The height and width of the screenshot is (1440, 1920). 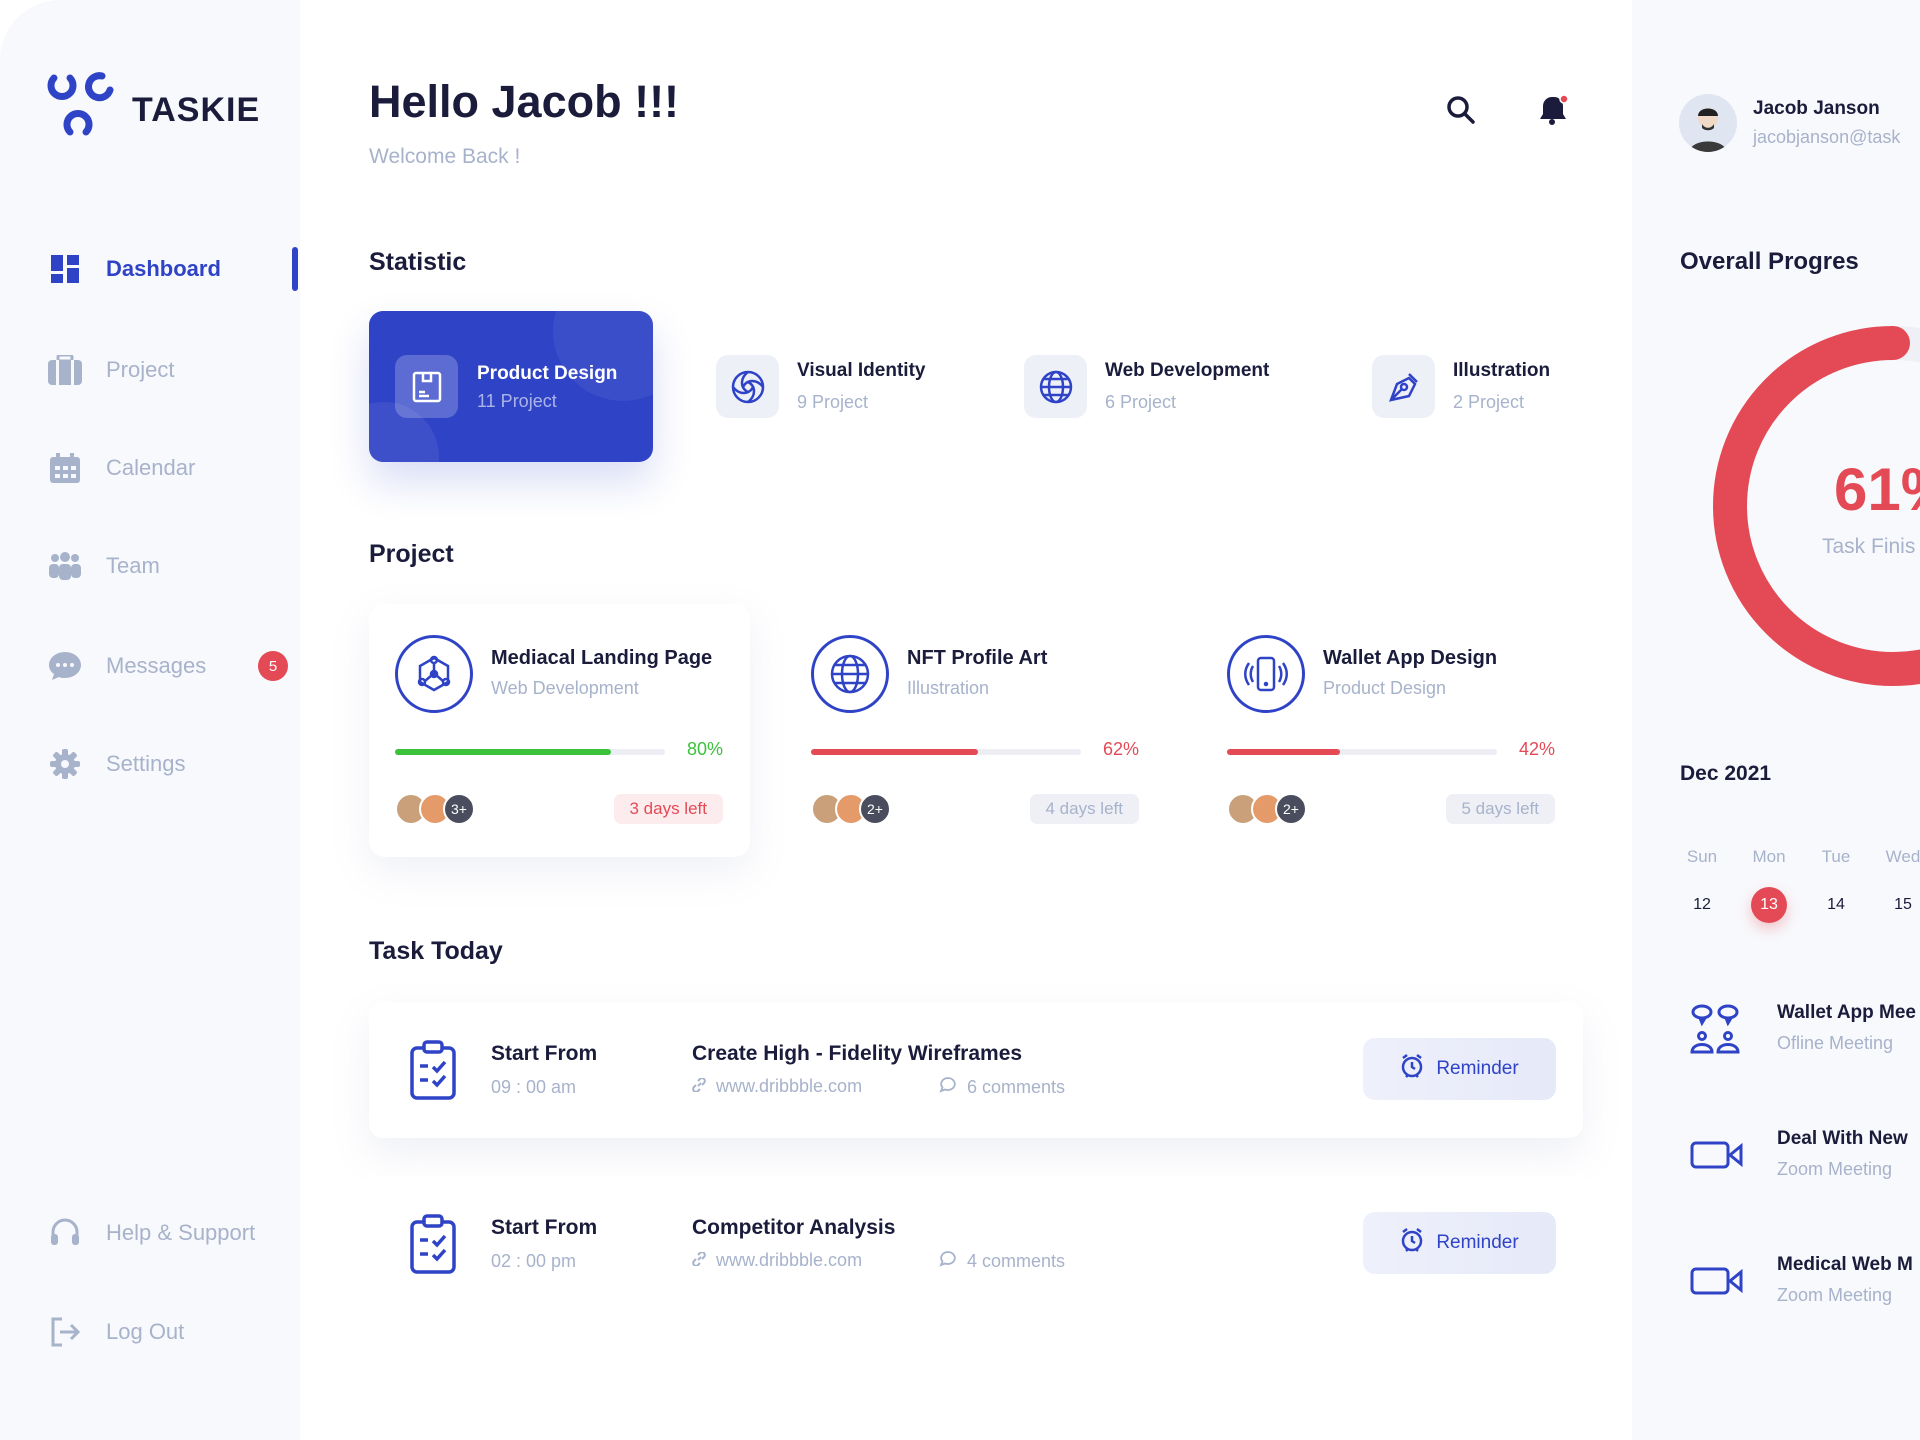 I want to click on task-link-text: www.dribbble.com, so click(x=789, y=1260).